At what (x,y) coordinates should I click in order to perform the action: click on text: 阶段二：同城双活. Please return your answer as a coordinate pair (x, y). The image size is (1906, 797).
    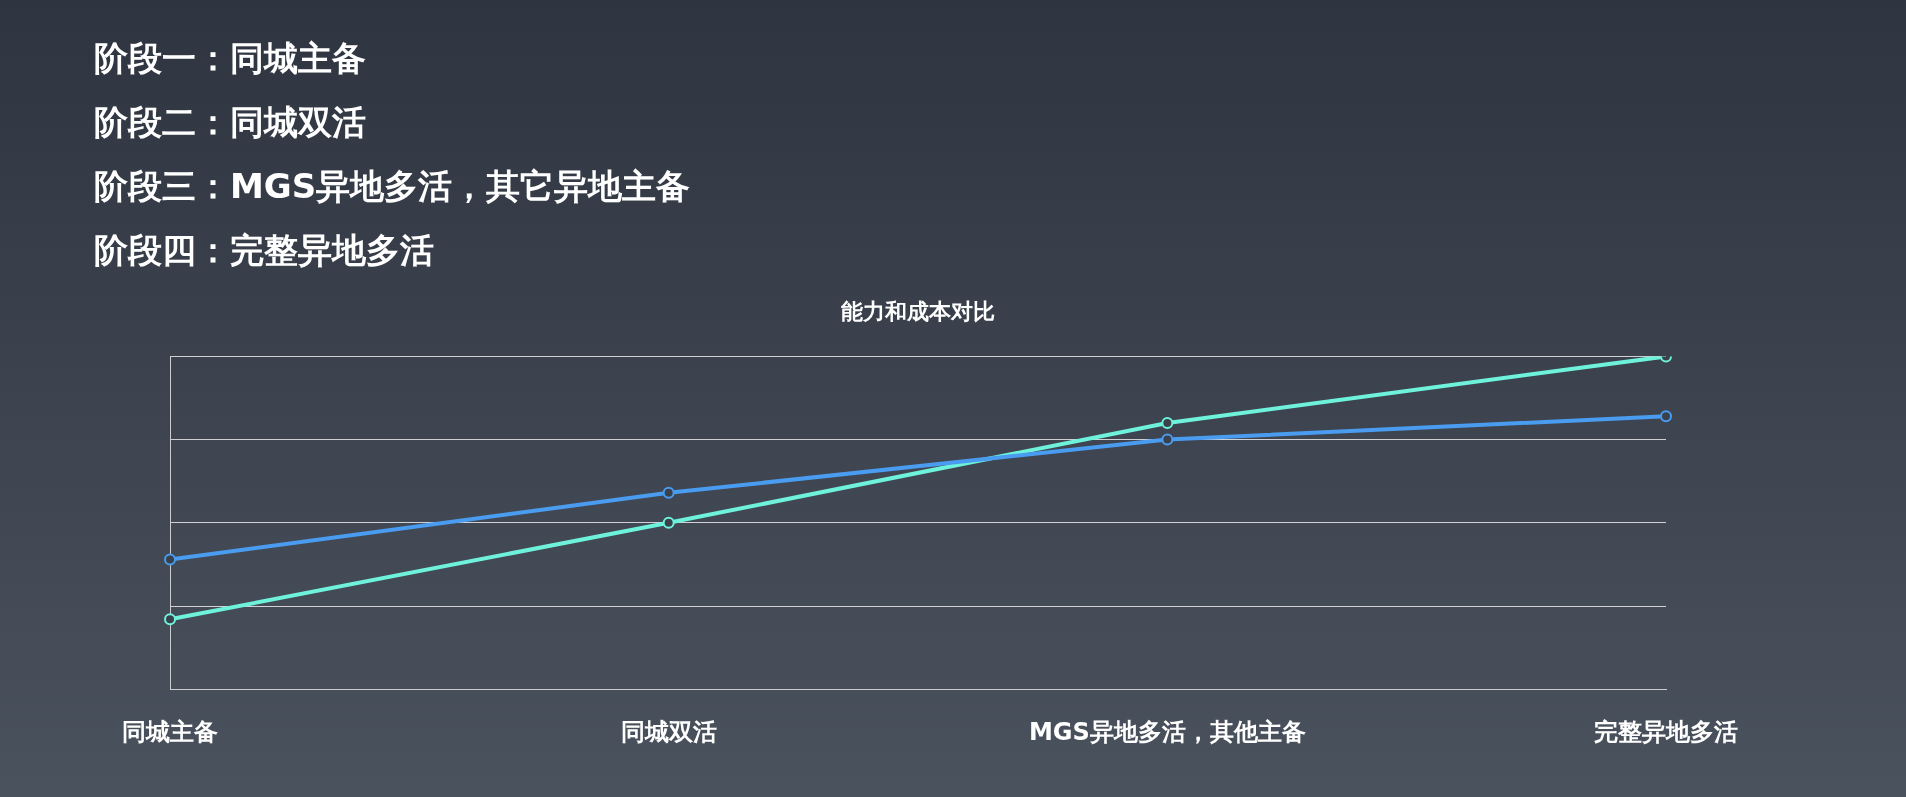
    Looking at the image, I should click on (230, 122).